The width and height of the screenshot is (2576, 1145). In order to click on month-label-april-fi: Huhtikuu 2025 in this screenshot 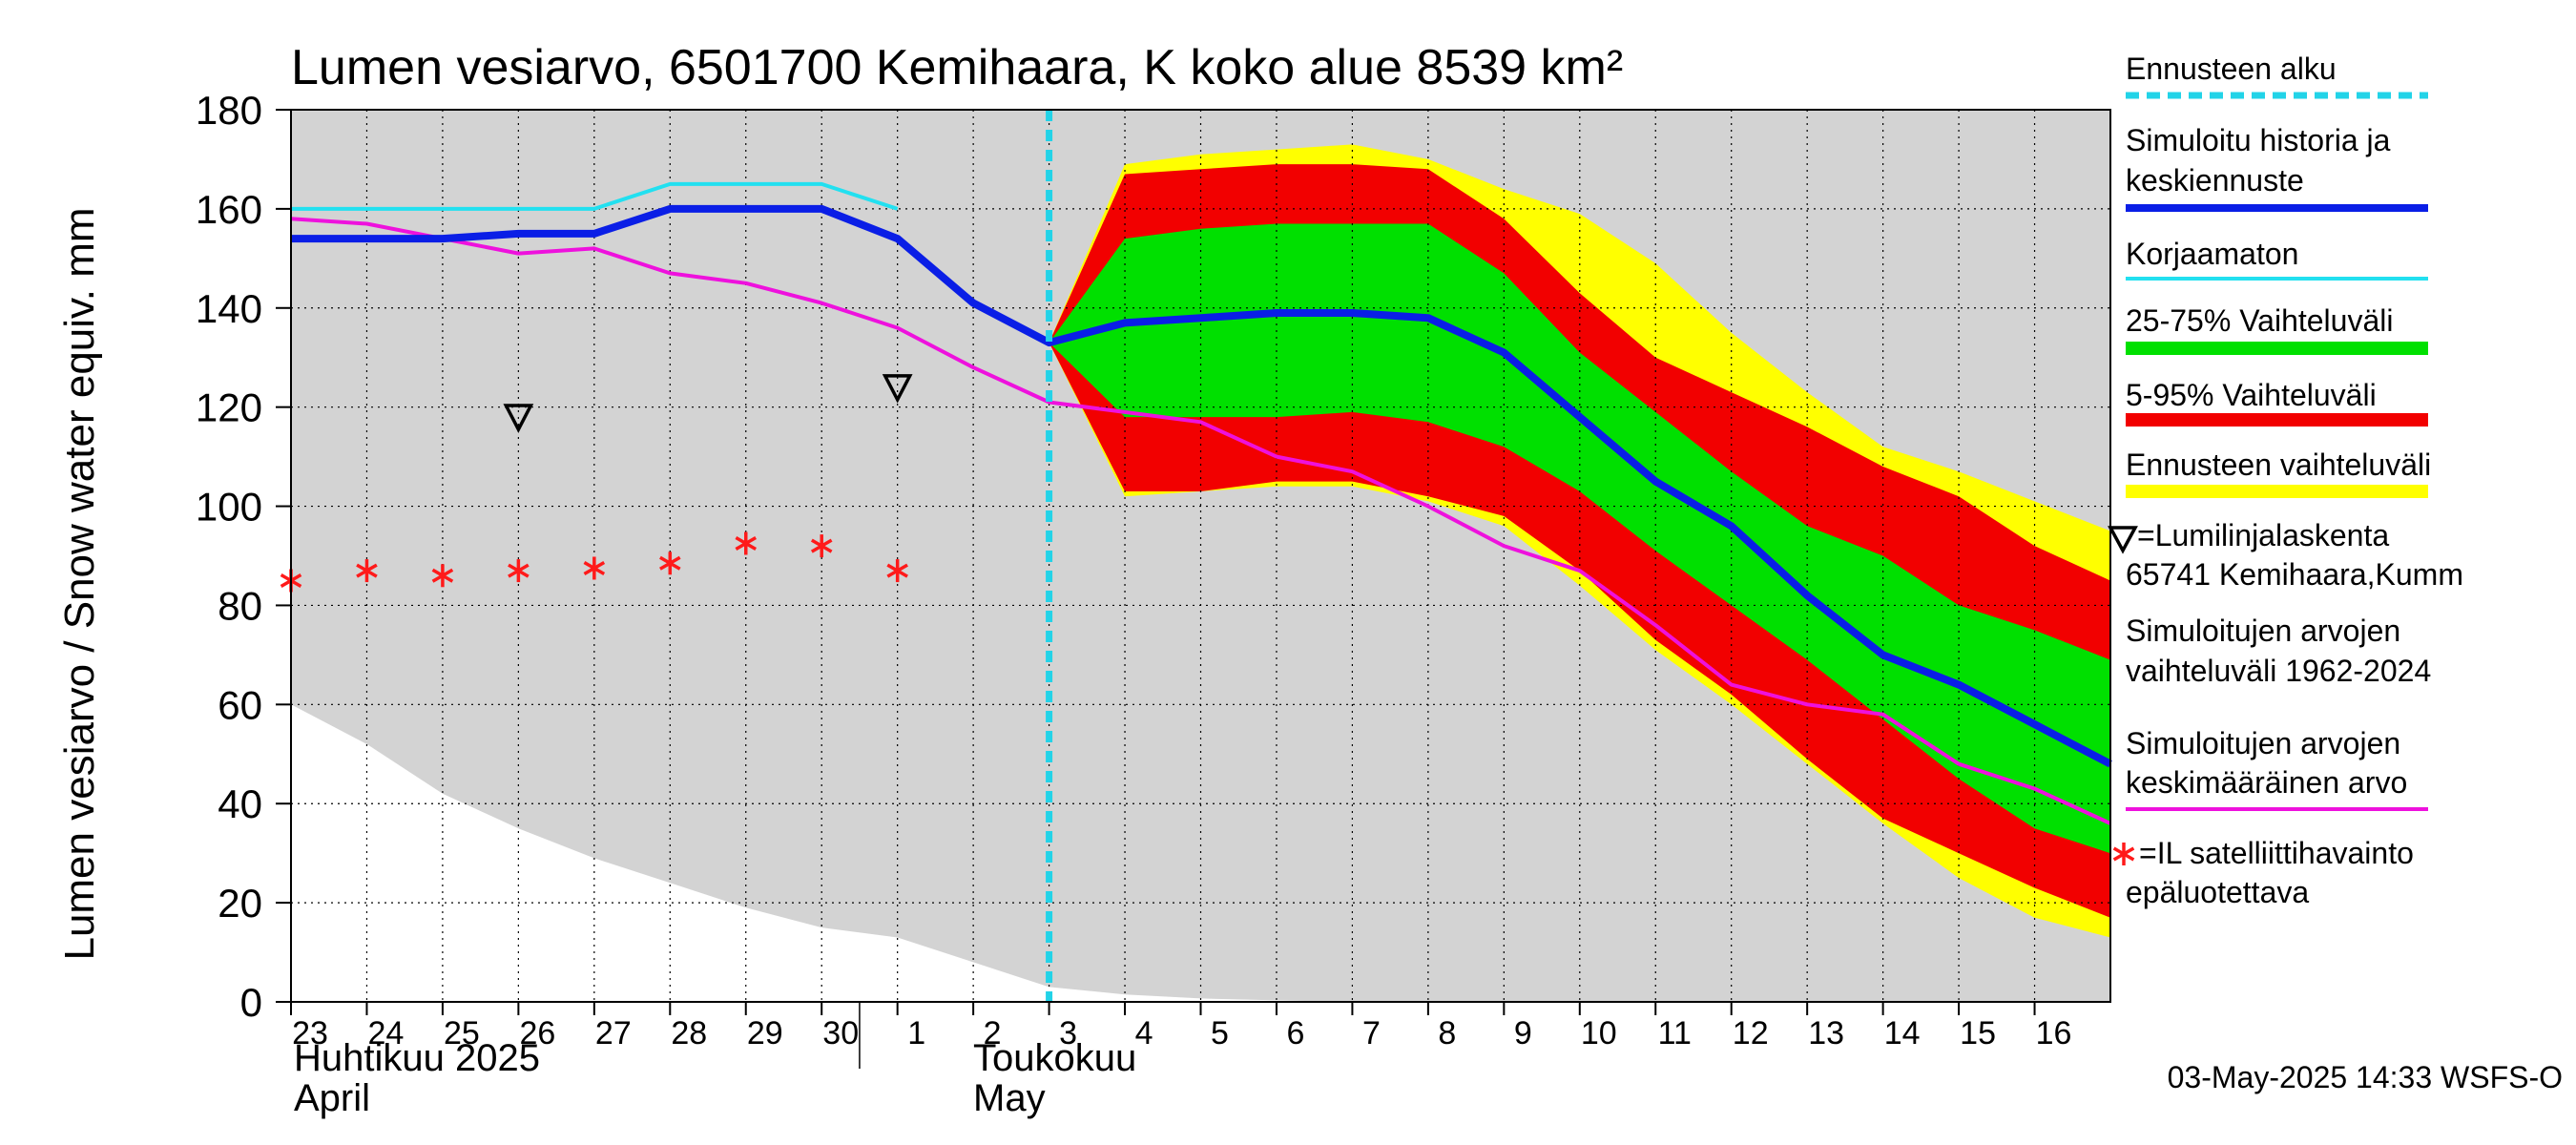, I will do `click(417, 1058)`.